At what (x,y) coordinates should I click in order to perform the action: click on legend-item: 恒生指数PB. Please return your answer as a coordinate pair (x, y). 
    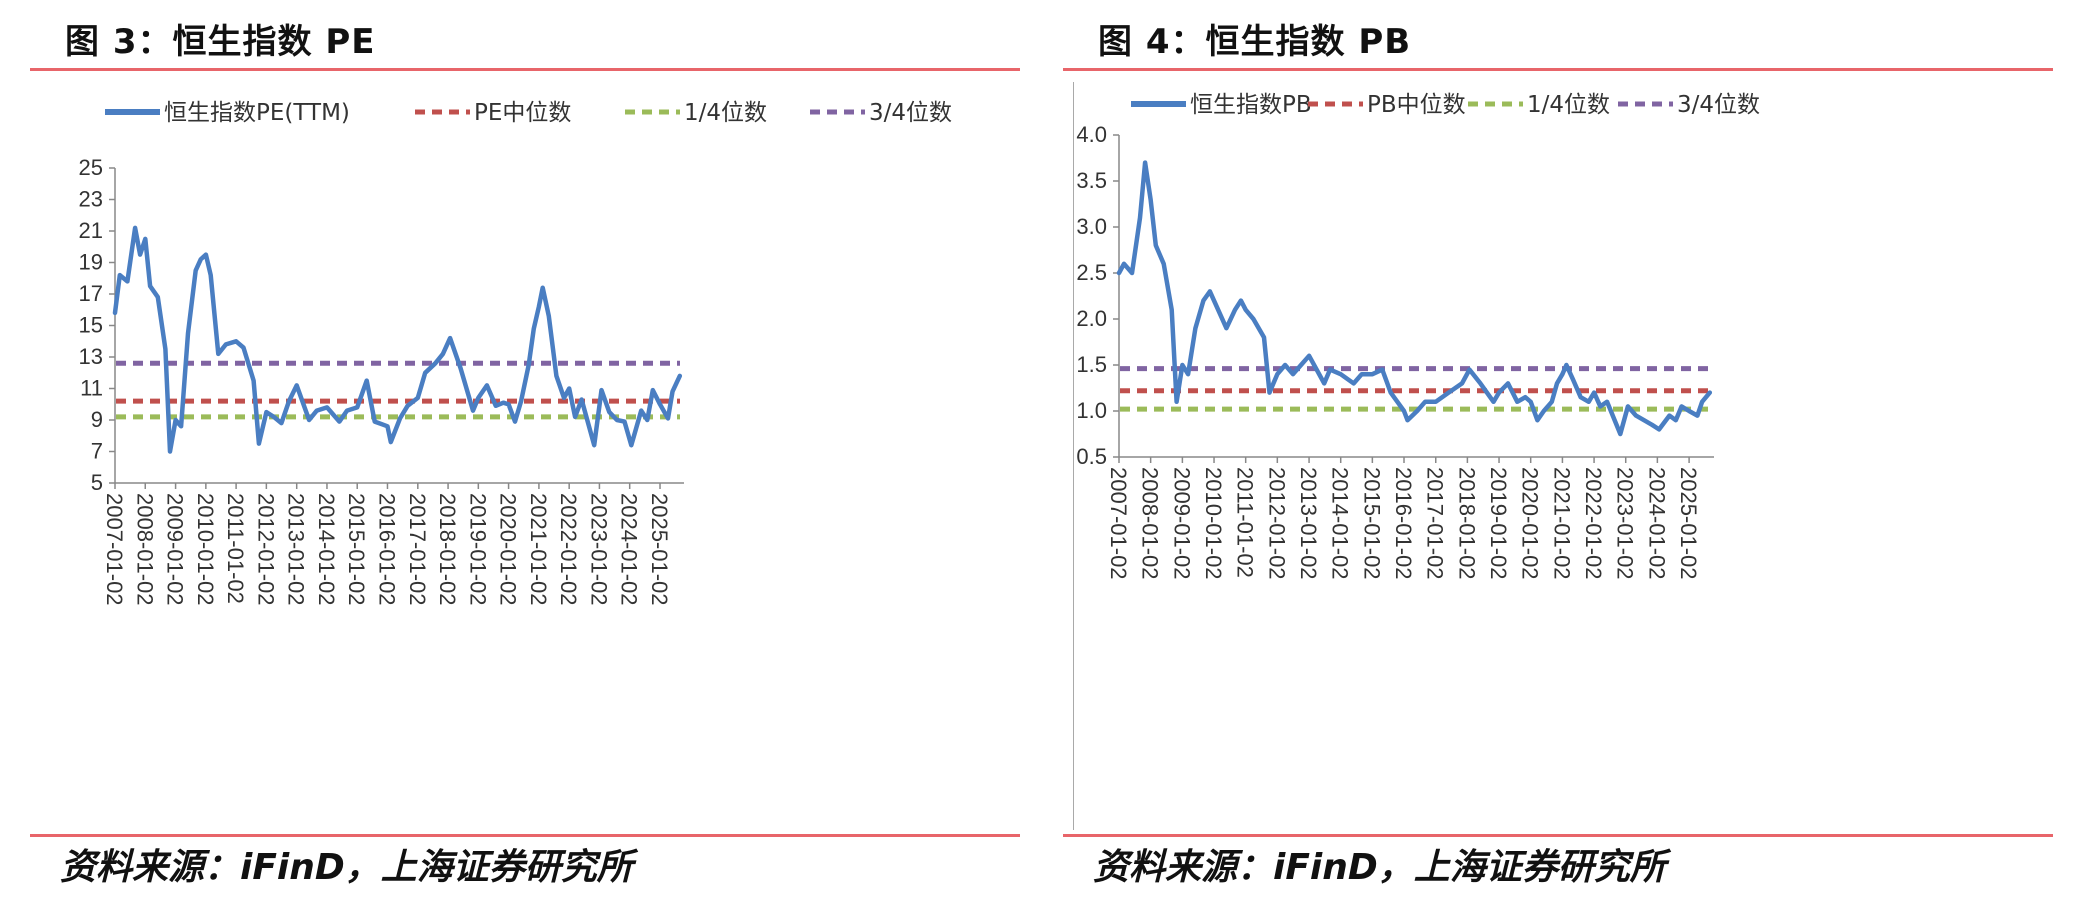
    Looking at the image, I should click on (1221, 105).